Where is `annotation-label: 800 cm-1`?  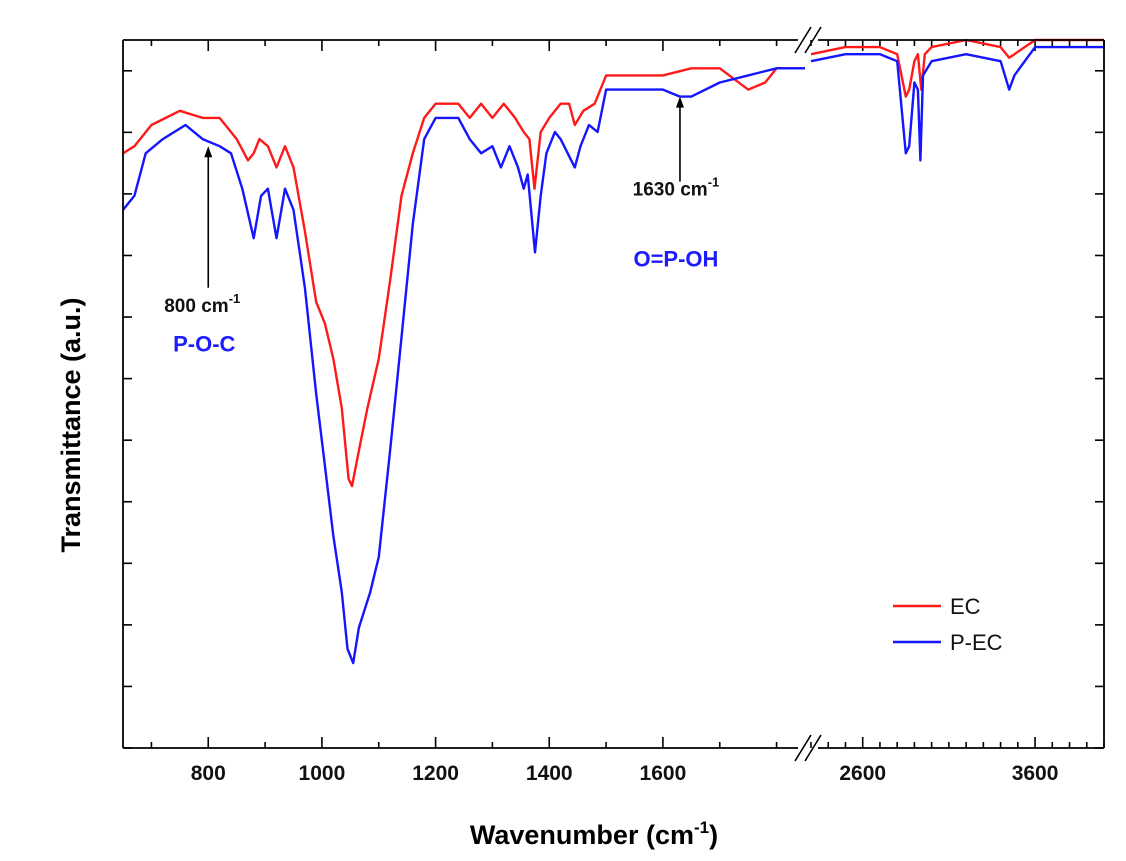
annotation-label: 800 cm-1 is located at coordinates (202, 304).